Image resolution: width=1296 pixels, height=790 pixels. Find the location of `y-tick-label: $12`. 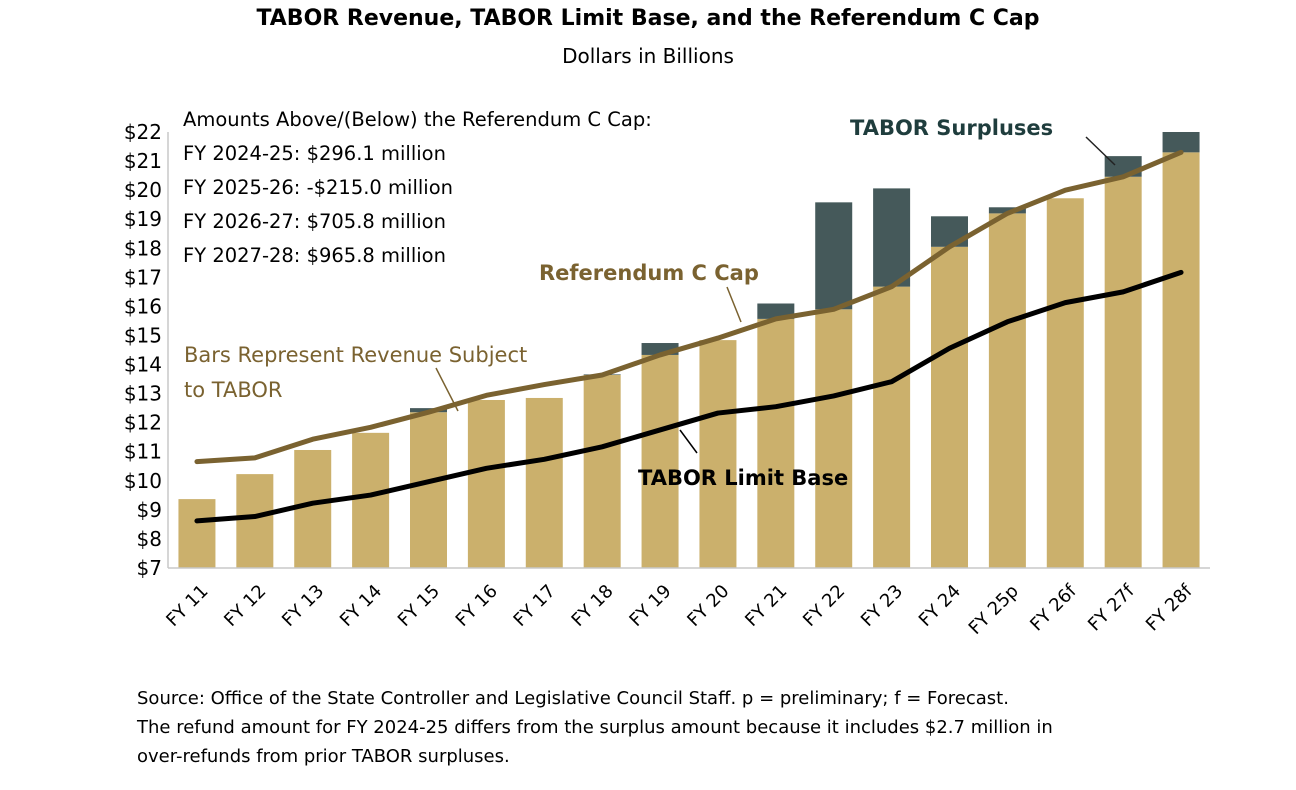

y-tick-label: $12 is located at coordinates (143, 423).